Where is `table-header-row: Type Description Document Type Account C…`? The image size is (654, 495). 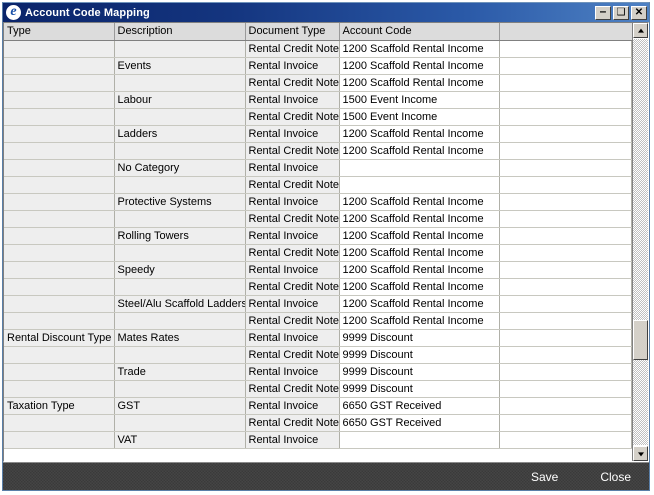
table-header-row: Type Description Document Type Account C… is located at coordinates (318, 32).